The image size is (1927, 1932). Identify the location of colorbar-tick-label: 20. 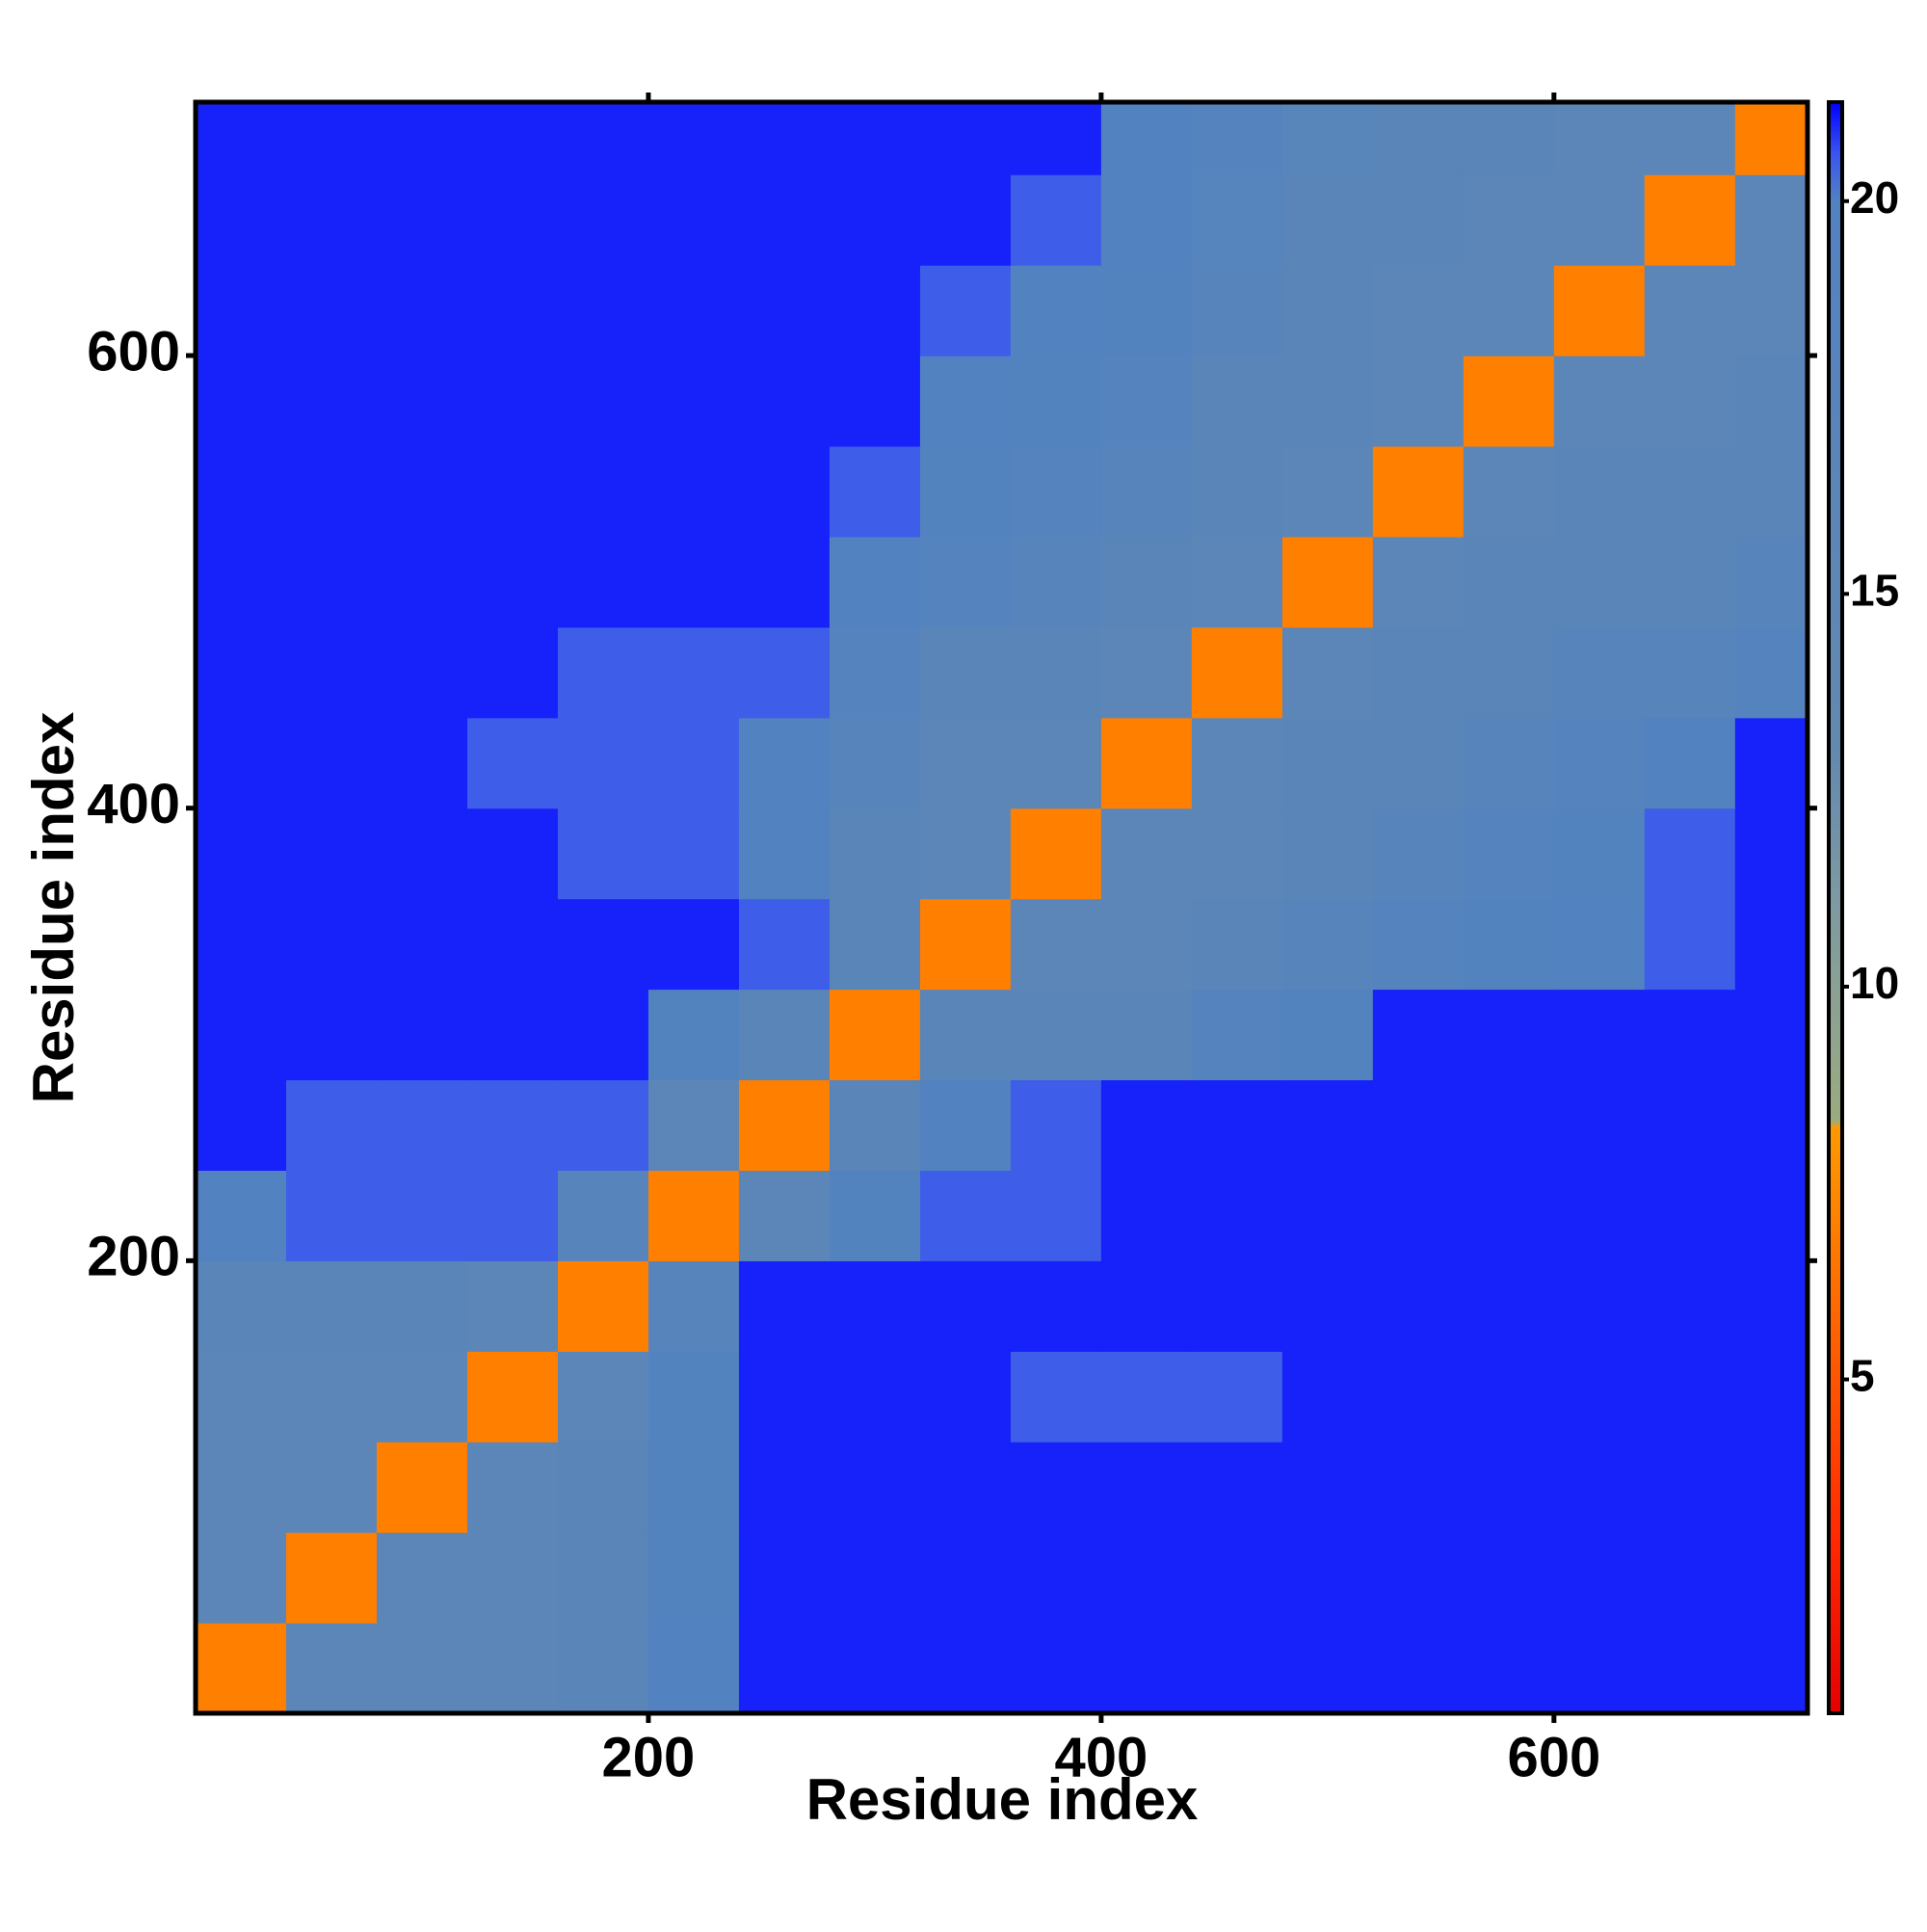
(1874, 197).